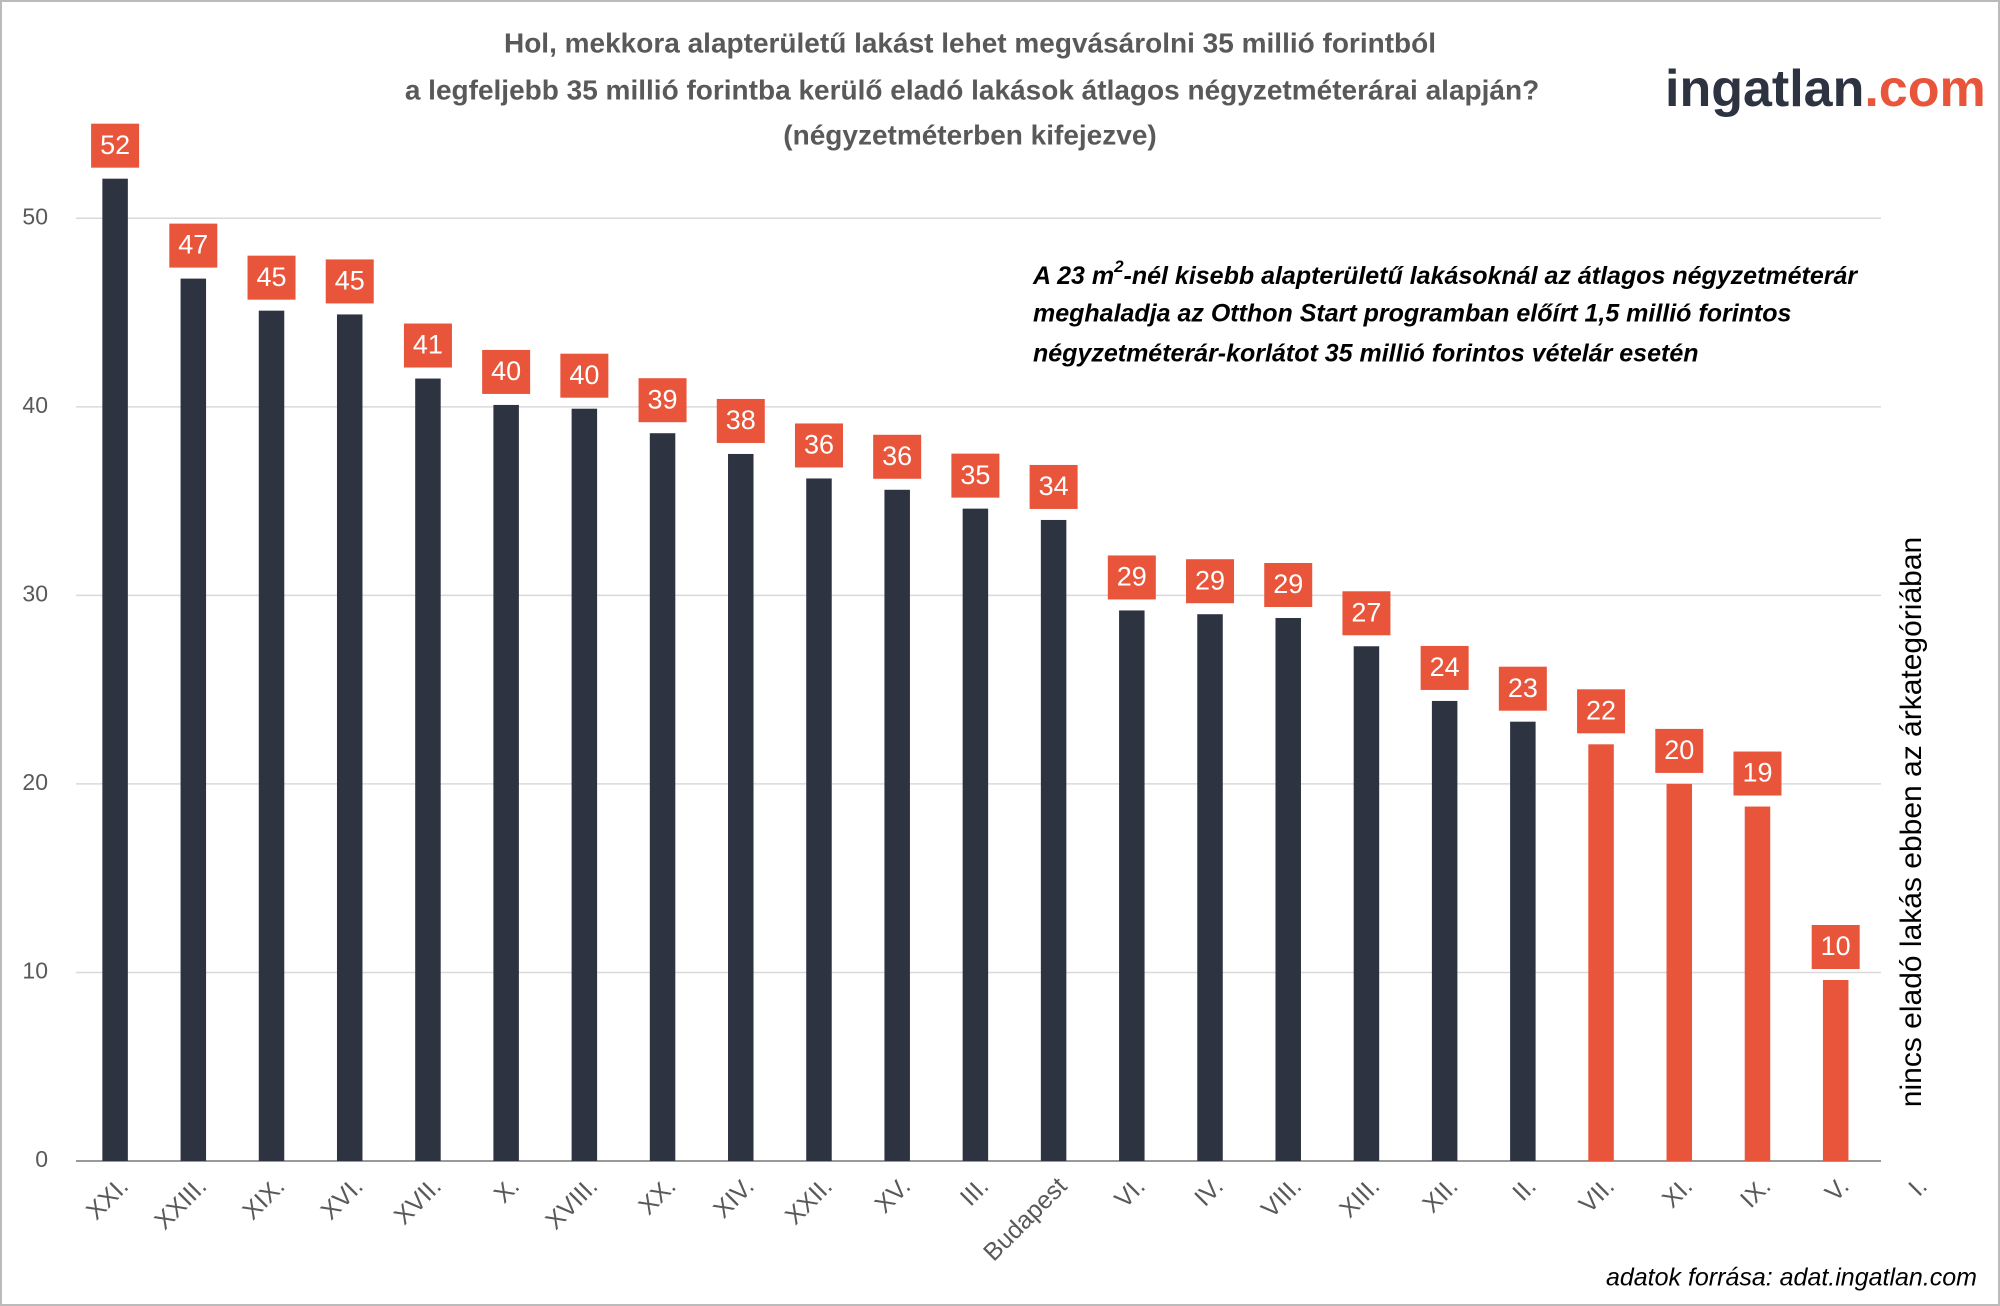  I want to click on y-tick-label: 30, so click(35, 593).